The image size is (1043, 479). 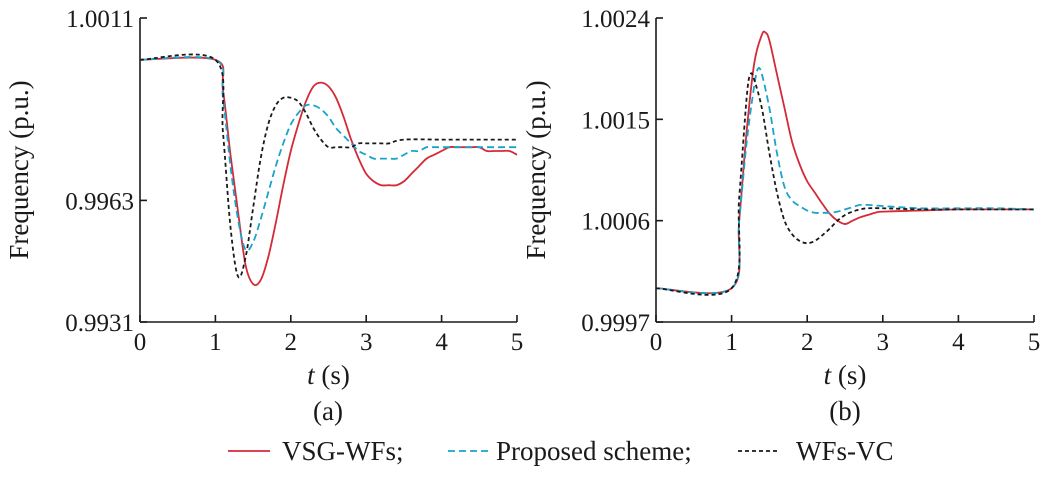 I want to click on y-tick-label: 1.0015, so click(x=615, y=120).